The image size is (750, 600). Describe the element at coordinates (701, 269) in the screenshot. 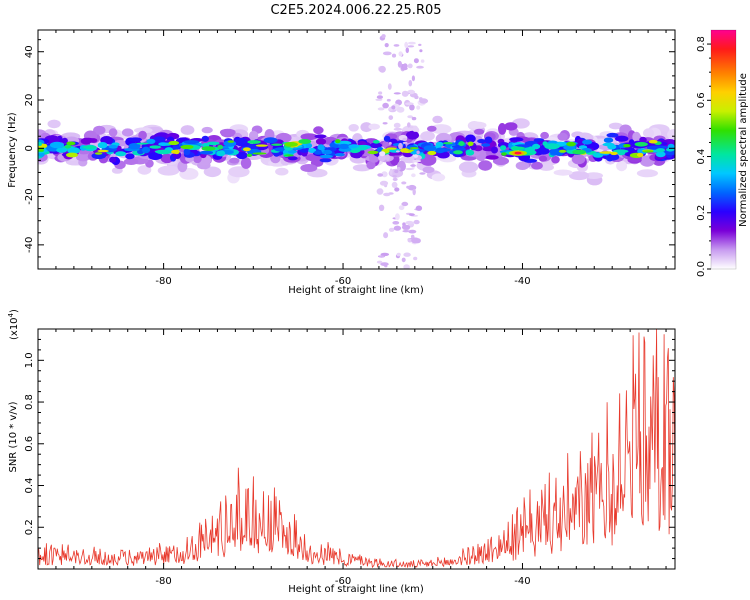

I see `colorbar-tick-label: 0.0` at that location.